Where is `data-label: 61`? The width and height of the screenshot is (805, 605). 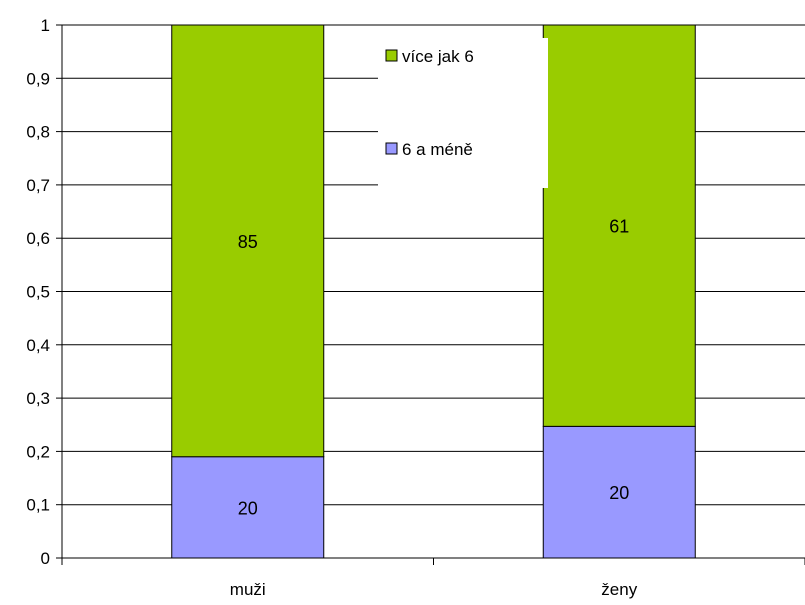
data-label: 61 is located at coordinates (619, 227).